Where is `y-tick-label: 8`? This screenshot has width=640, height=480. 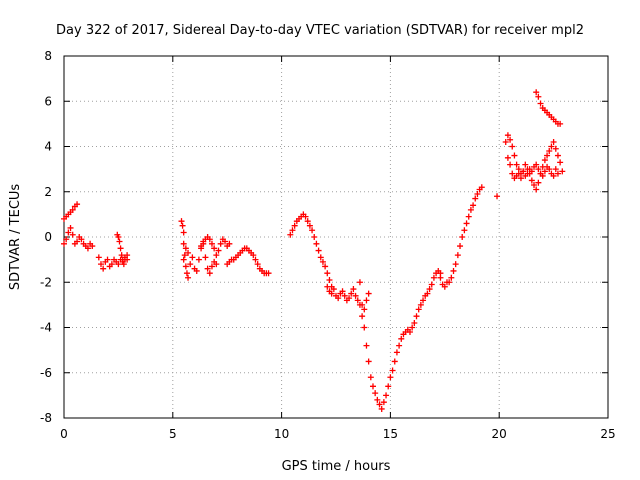
y-tick-label: 8 is located at coordinates (48, 56).